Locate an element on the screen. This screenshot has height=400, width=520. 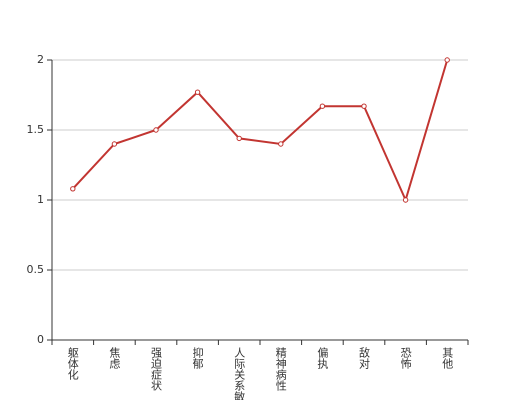
x-tick-label: 敌对 is located at coordinates (364, 357).